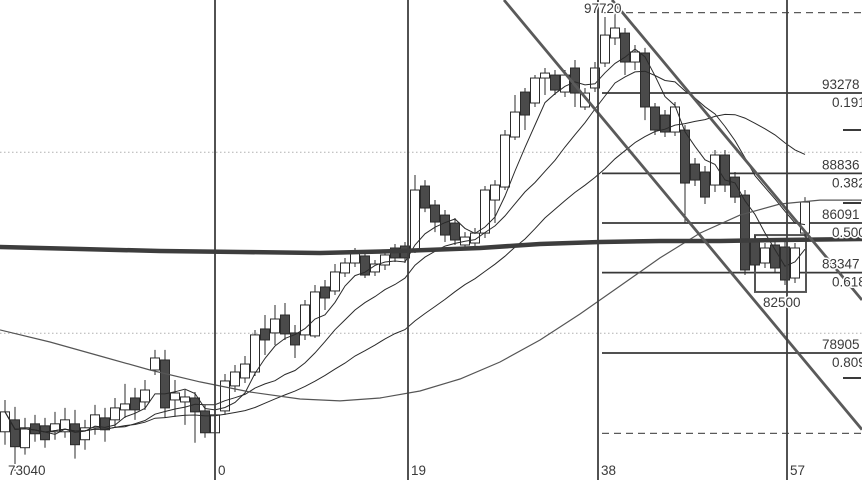 The image size is (862, 480). Describe the element at coordinates (852, 254) in the screenshot. I see `right-edge-ticks` at that location.